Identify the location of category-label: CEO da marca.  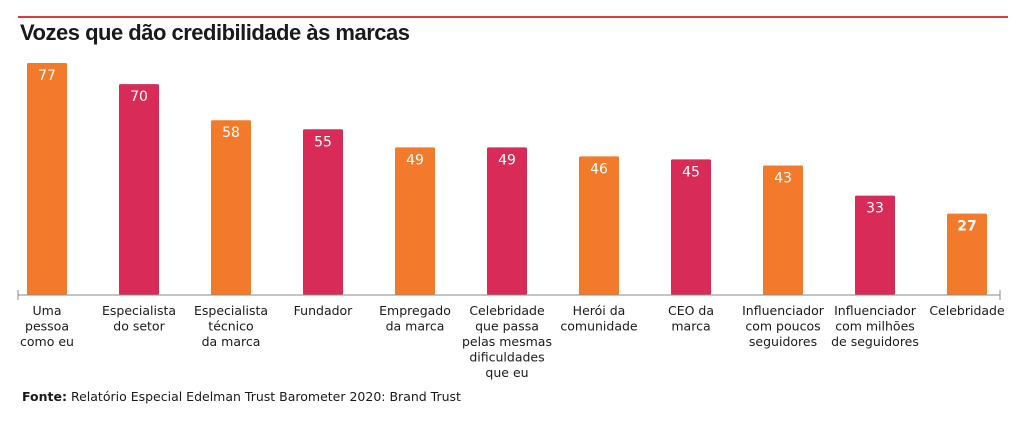
(691, 318).